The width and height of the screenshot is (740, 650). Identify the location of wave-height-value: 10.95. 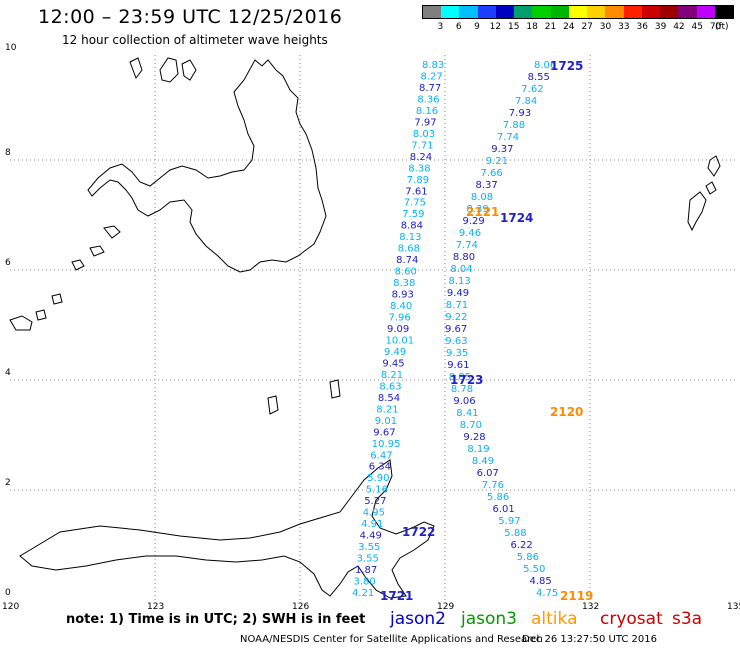
(386, 444).